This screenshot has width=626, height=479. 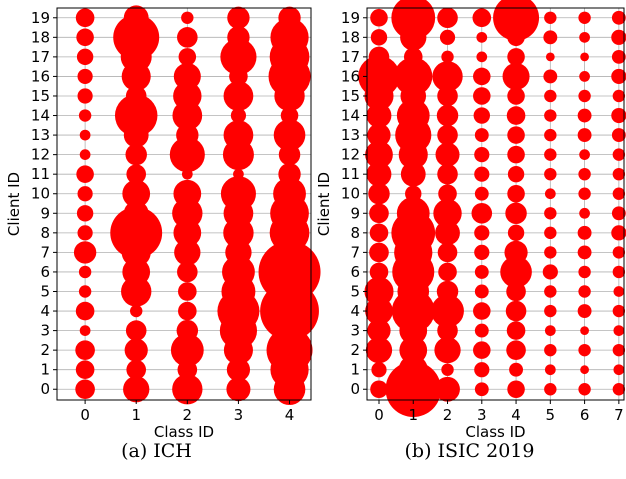 What do you see at coordinates (516, 272) in the screenshot?
I see `isic-marker-class4-client6` at bounding box center [516, 272].